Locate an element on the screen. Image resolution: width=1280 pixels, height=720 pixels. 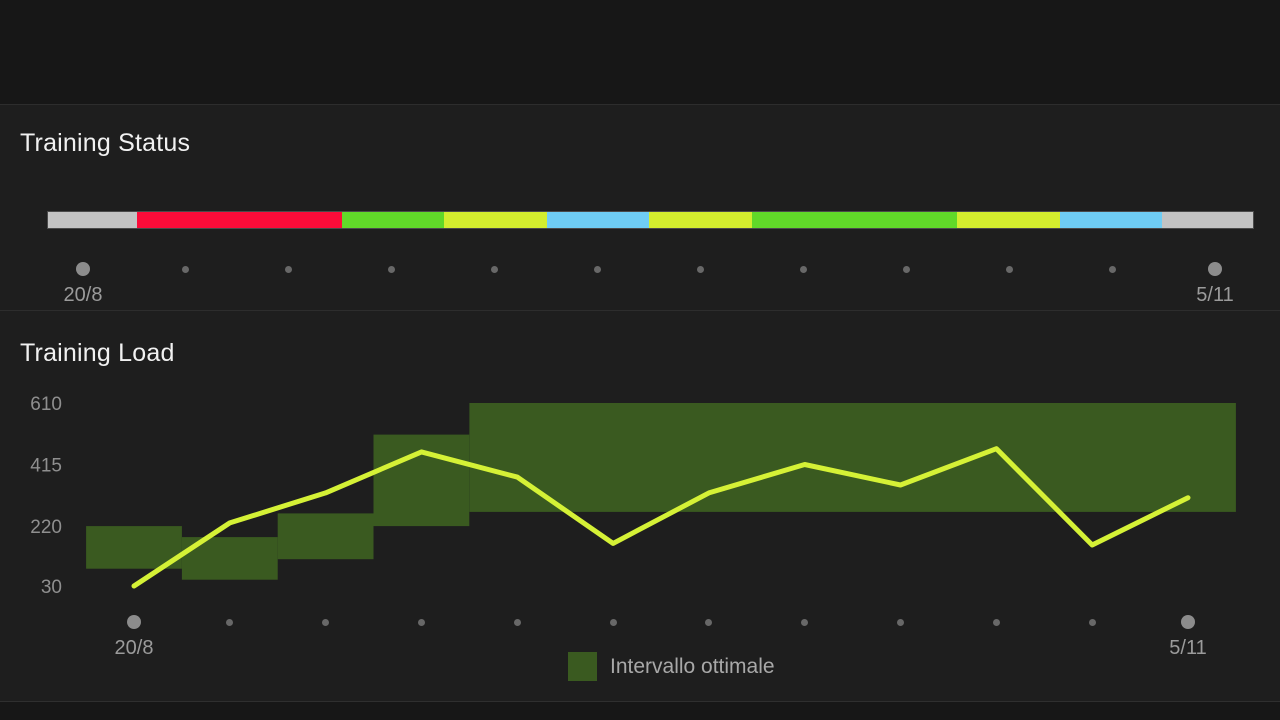
y-axis-tick: 30 is located at coordinates (51, 587).